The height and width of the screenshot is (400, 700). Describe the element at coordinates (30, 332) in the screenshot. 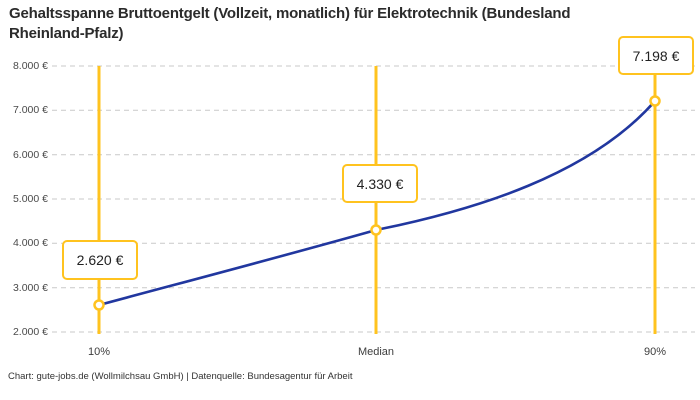

I see `y-tick-2000: 2.000 €` at that location.